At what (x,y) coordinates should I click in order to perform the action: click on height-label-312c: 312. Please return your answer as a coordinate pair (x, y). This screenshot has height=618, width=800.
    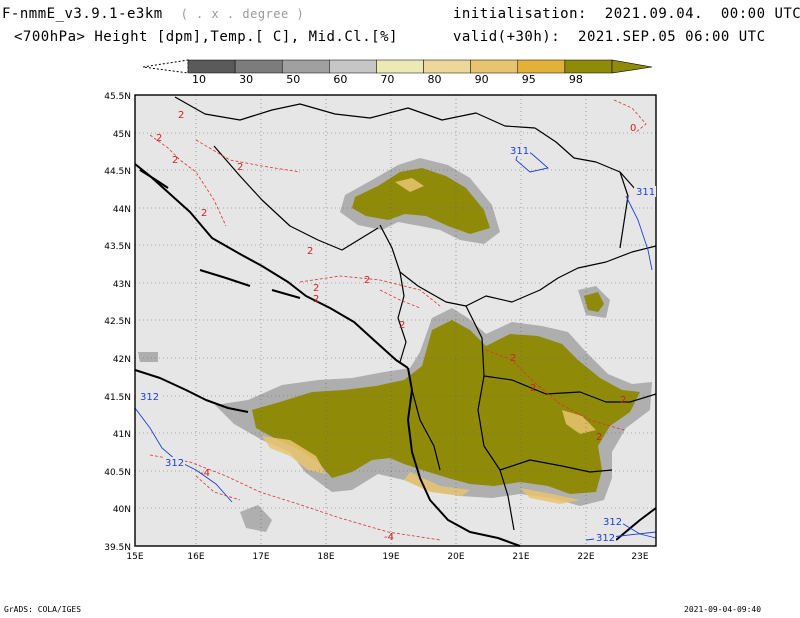
    Looking at the image, I should click on (612, 522).